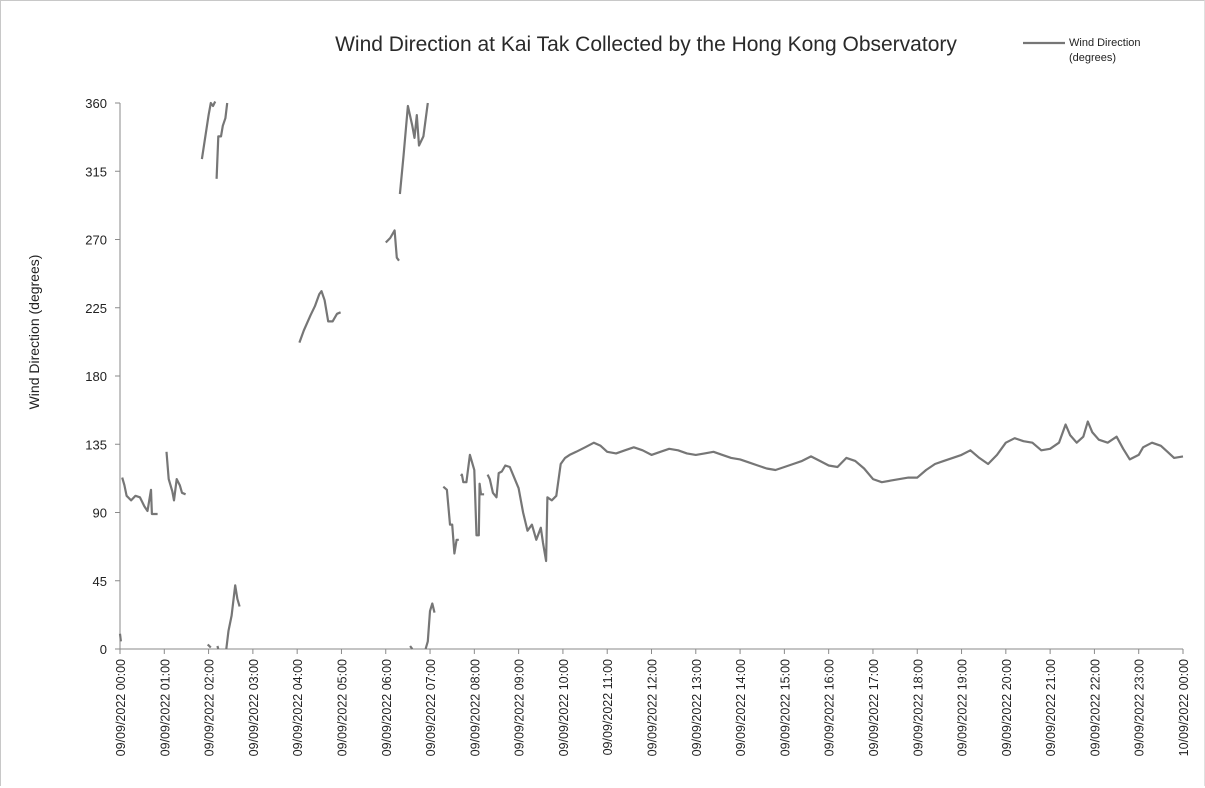 The height and width of the screenshot is (788, 1205). What do you see at coordinates (785, 707) in the screenshot?
I see `x-tick-label: 09/09/2022 15:00` at bounding box center [785, 707].